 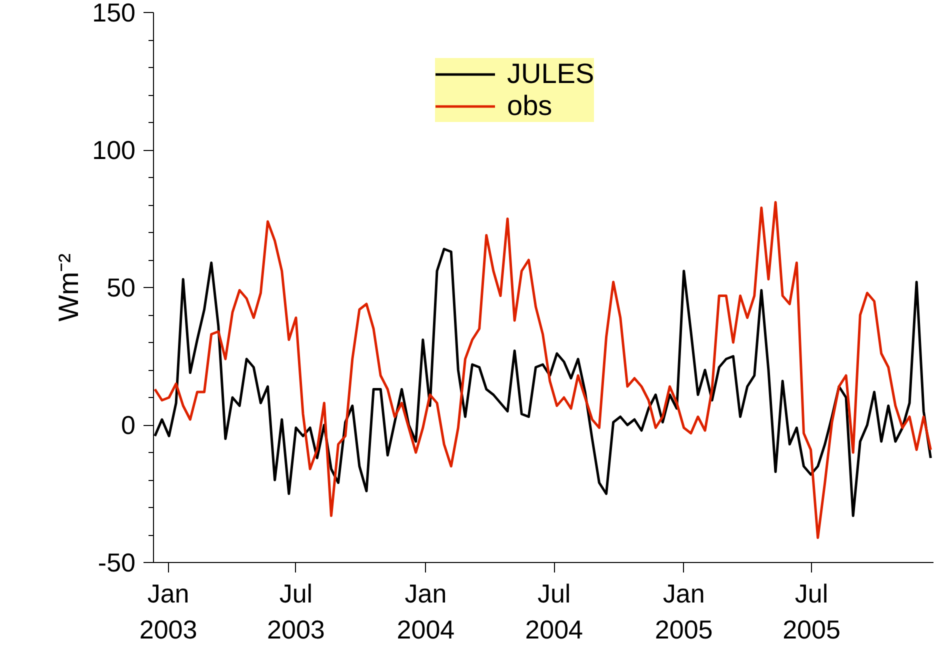 I want to click on x-tick-label: Jul 2003, so click(x=296, y=611).